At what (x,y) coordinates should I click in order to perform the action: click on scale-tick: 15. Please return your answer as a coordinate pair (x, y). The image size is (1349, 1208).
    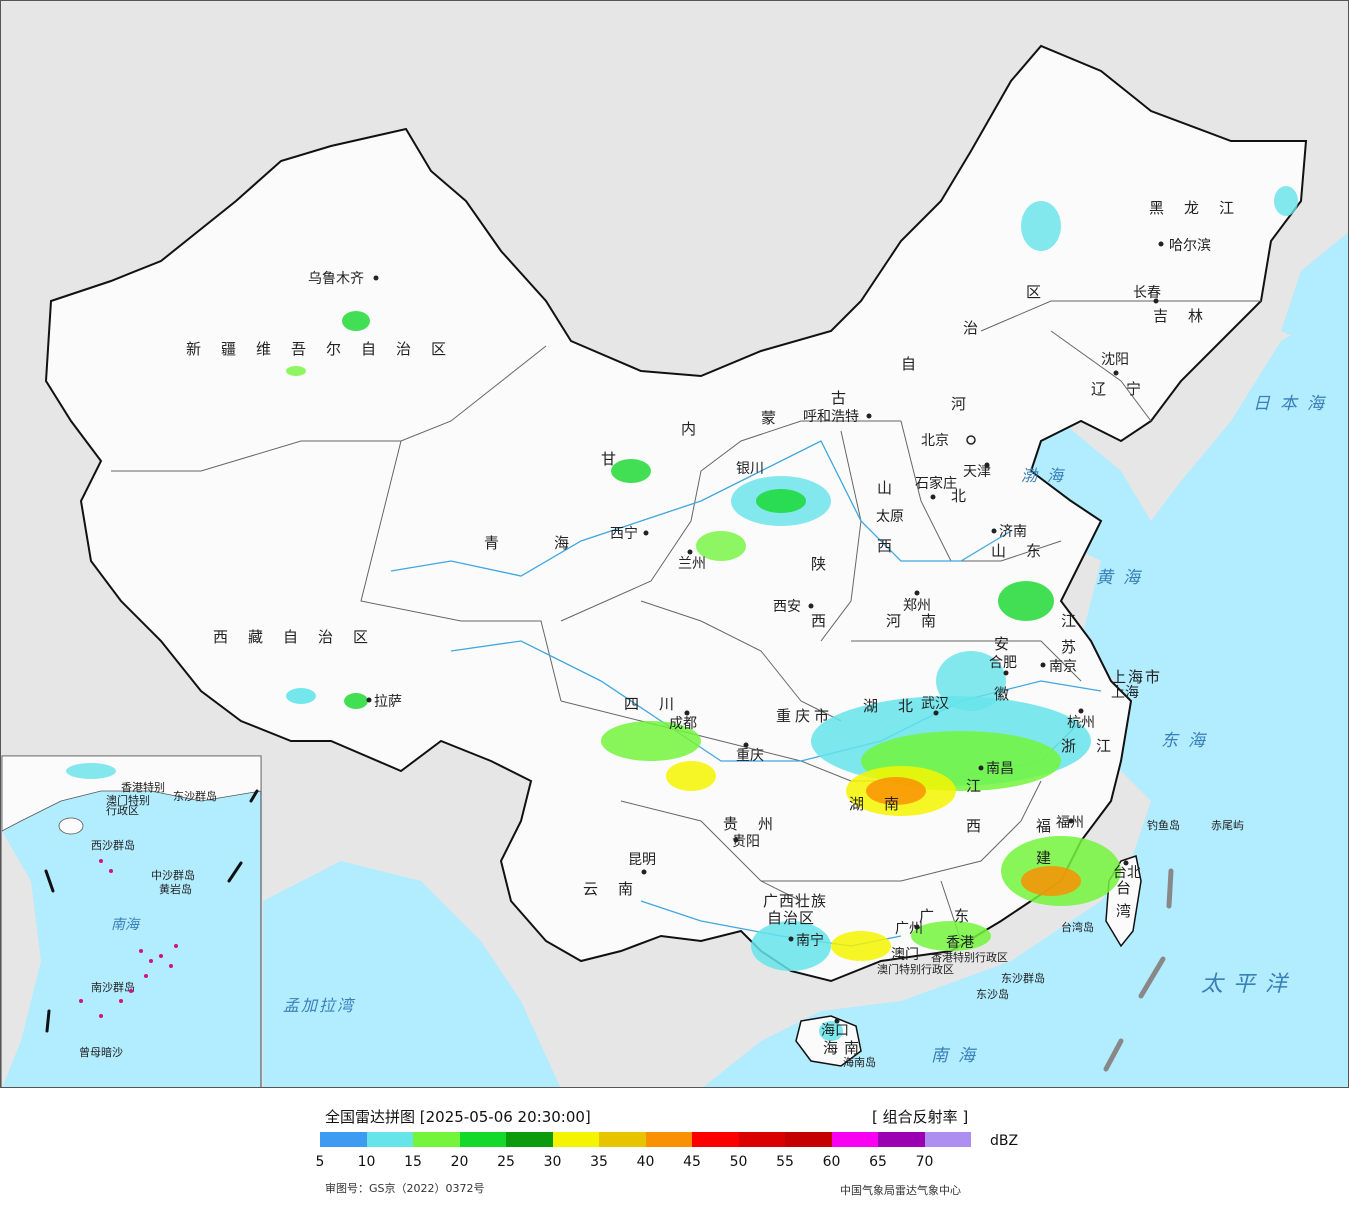
    Looking at the image, I should click on (413, 1162).